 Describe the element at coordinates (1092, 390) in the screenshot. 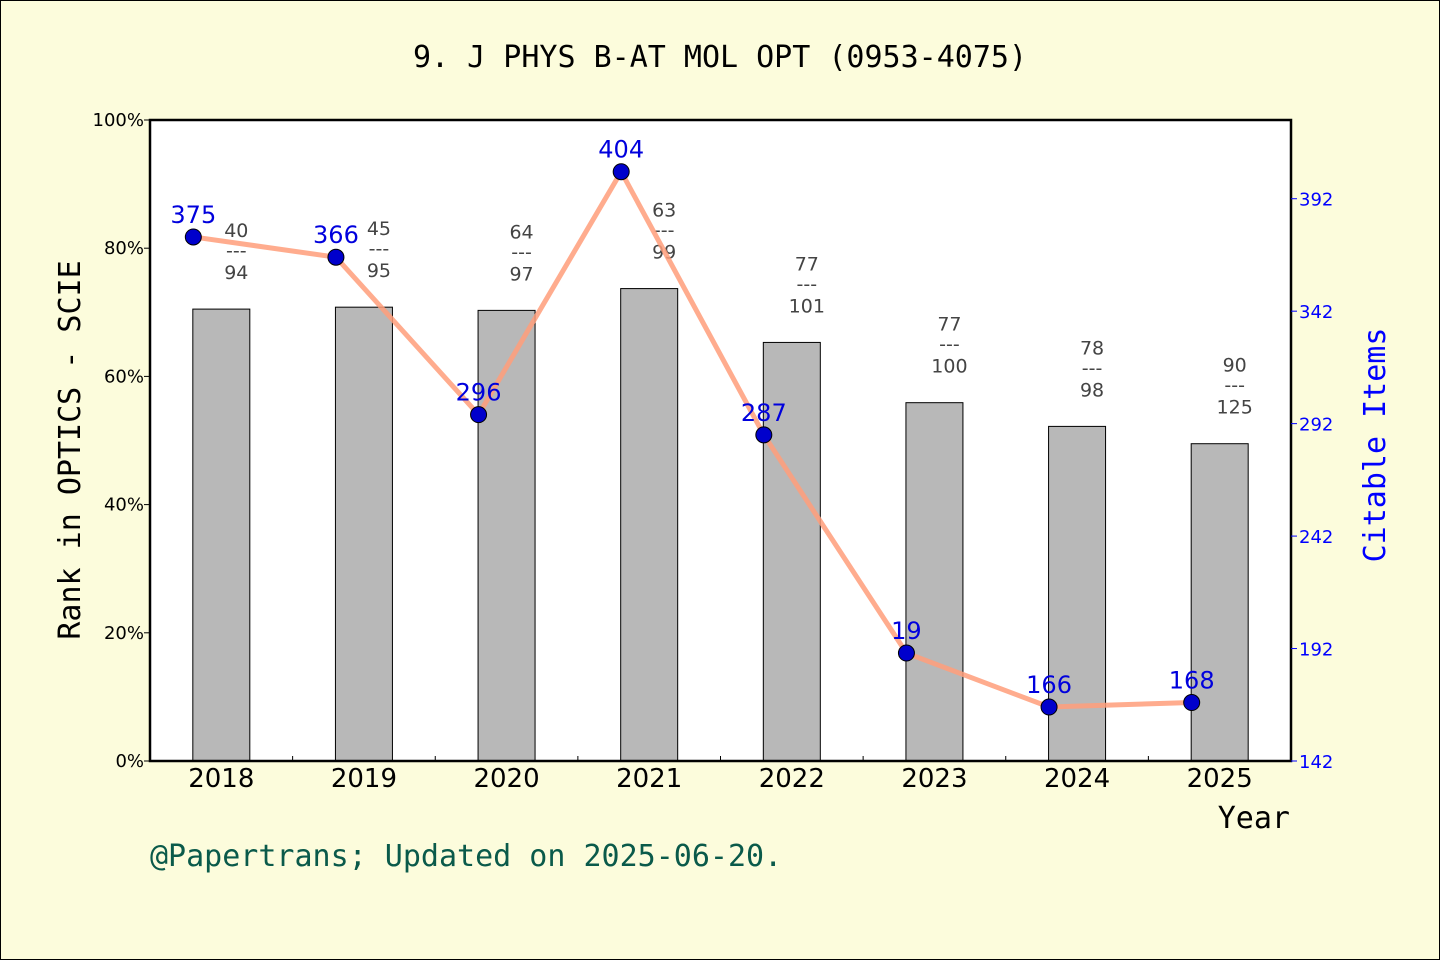

I see `total-label-2024: 98` at that location.